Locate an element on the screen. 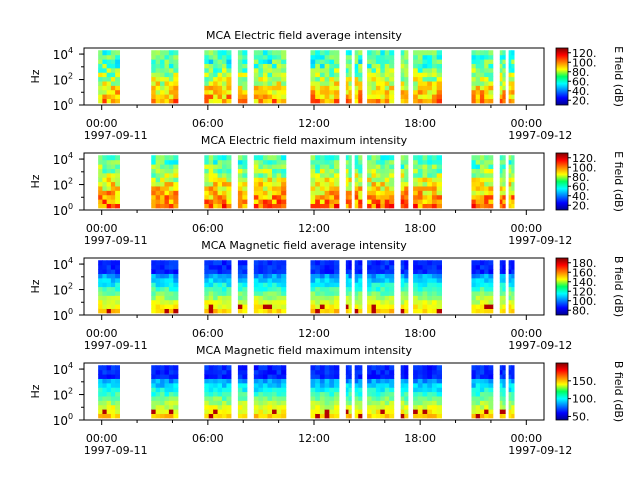 The image size is (640, 480). x-tick-label: 00:00 is located at coordinates (526, 123).